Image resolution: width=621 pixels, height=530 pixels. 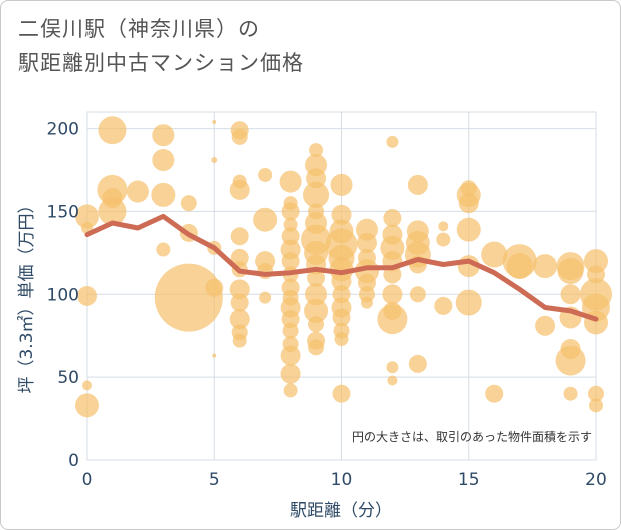 I want to click on x-axis-label: 駅距離（分）, so click(x=341, y=511).